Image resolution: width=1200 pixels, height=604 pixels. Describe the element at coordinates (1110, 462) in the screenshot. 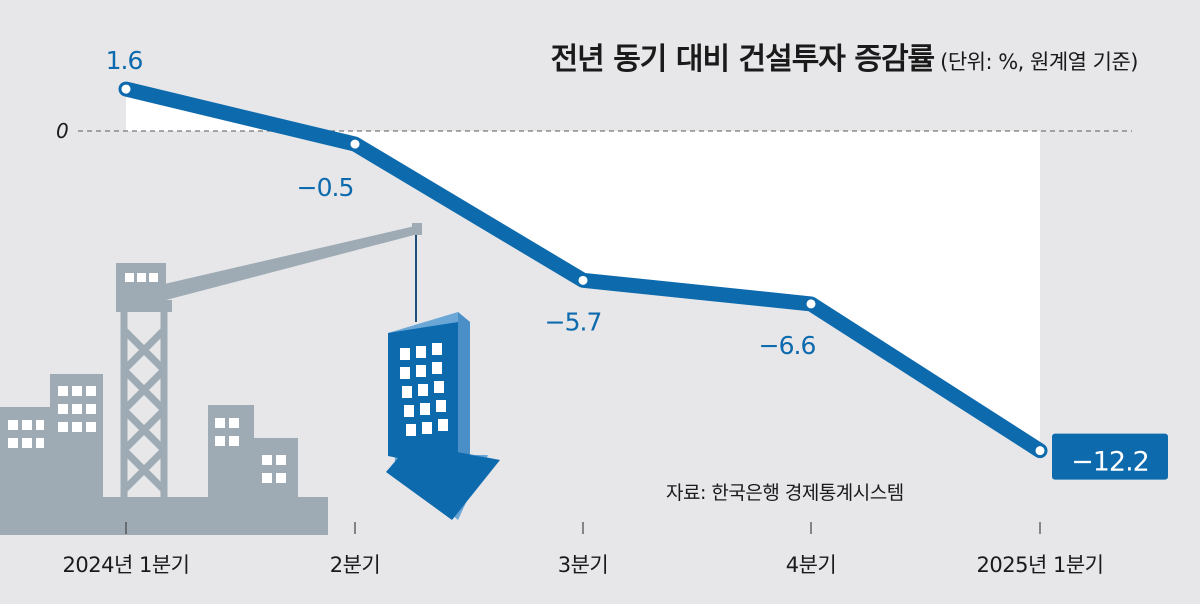

I see `value-label-4: −12.2` at that location.